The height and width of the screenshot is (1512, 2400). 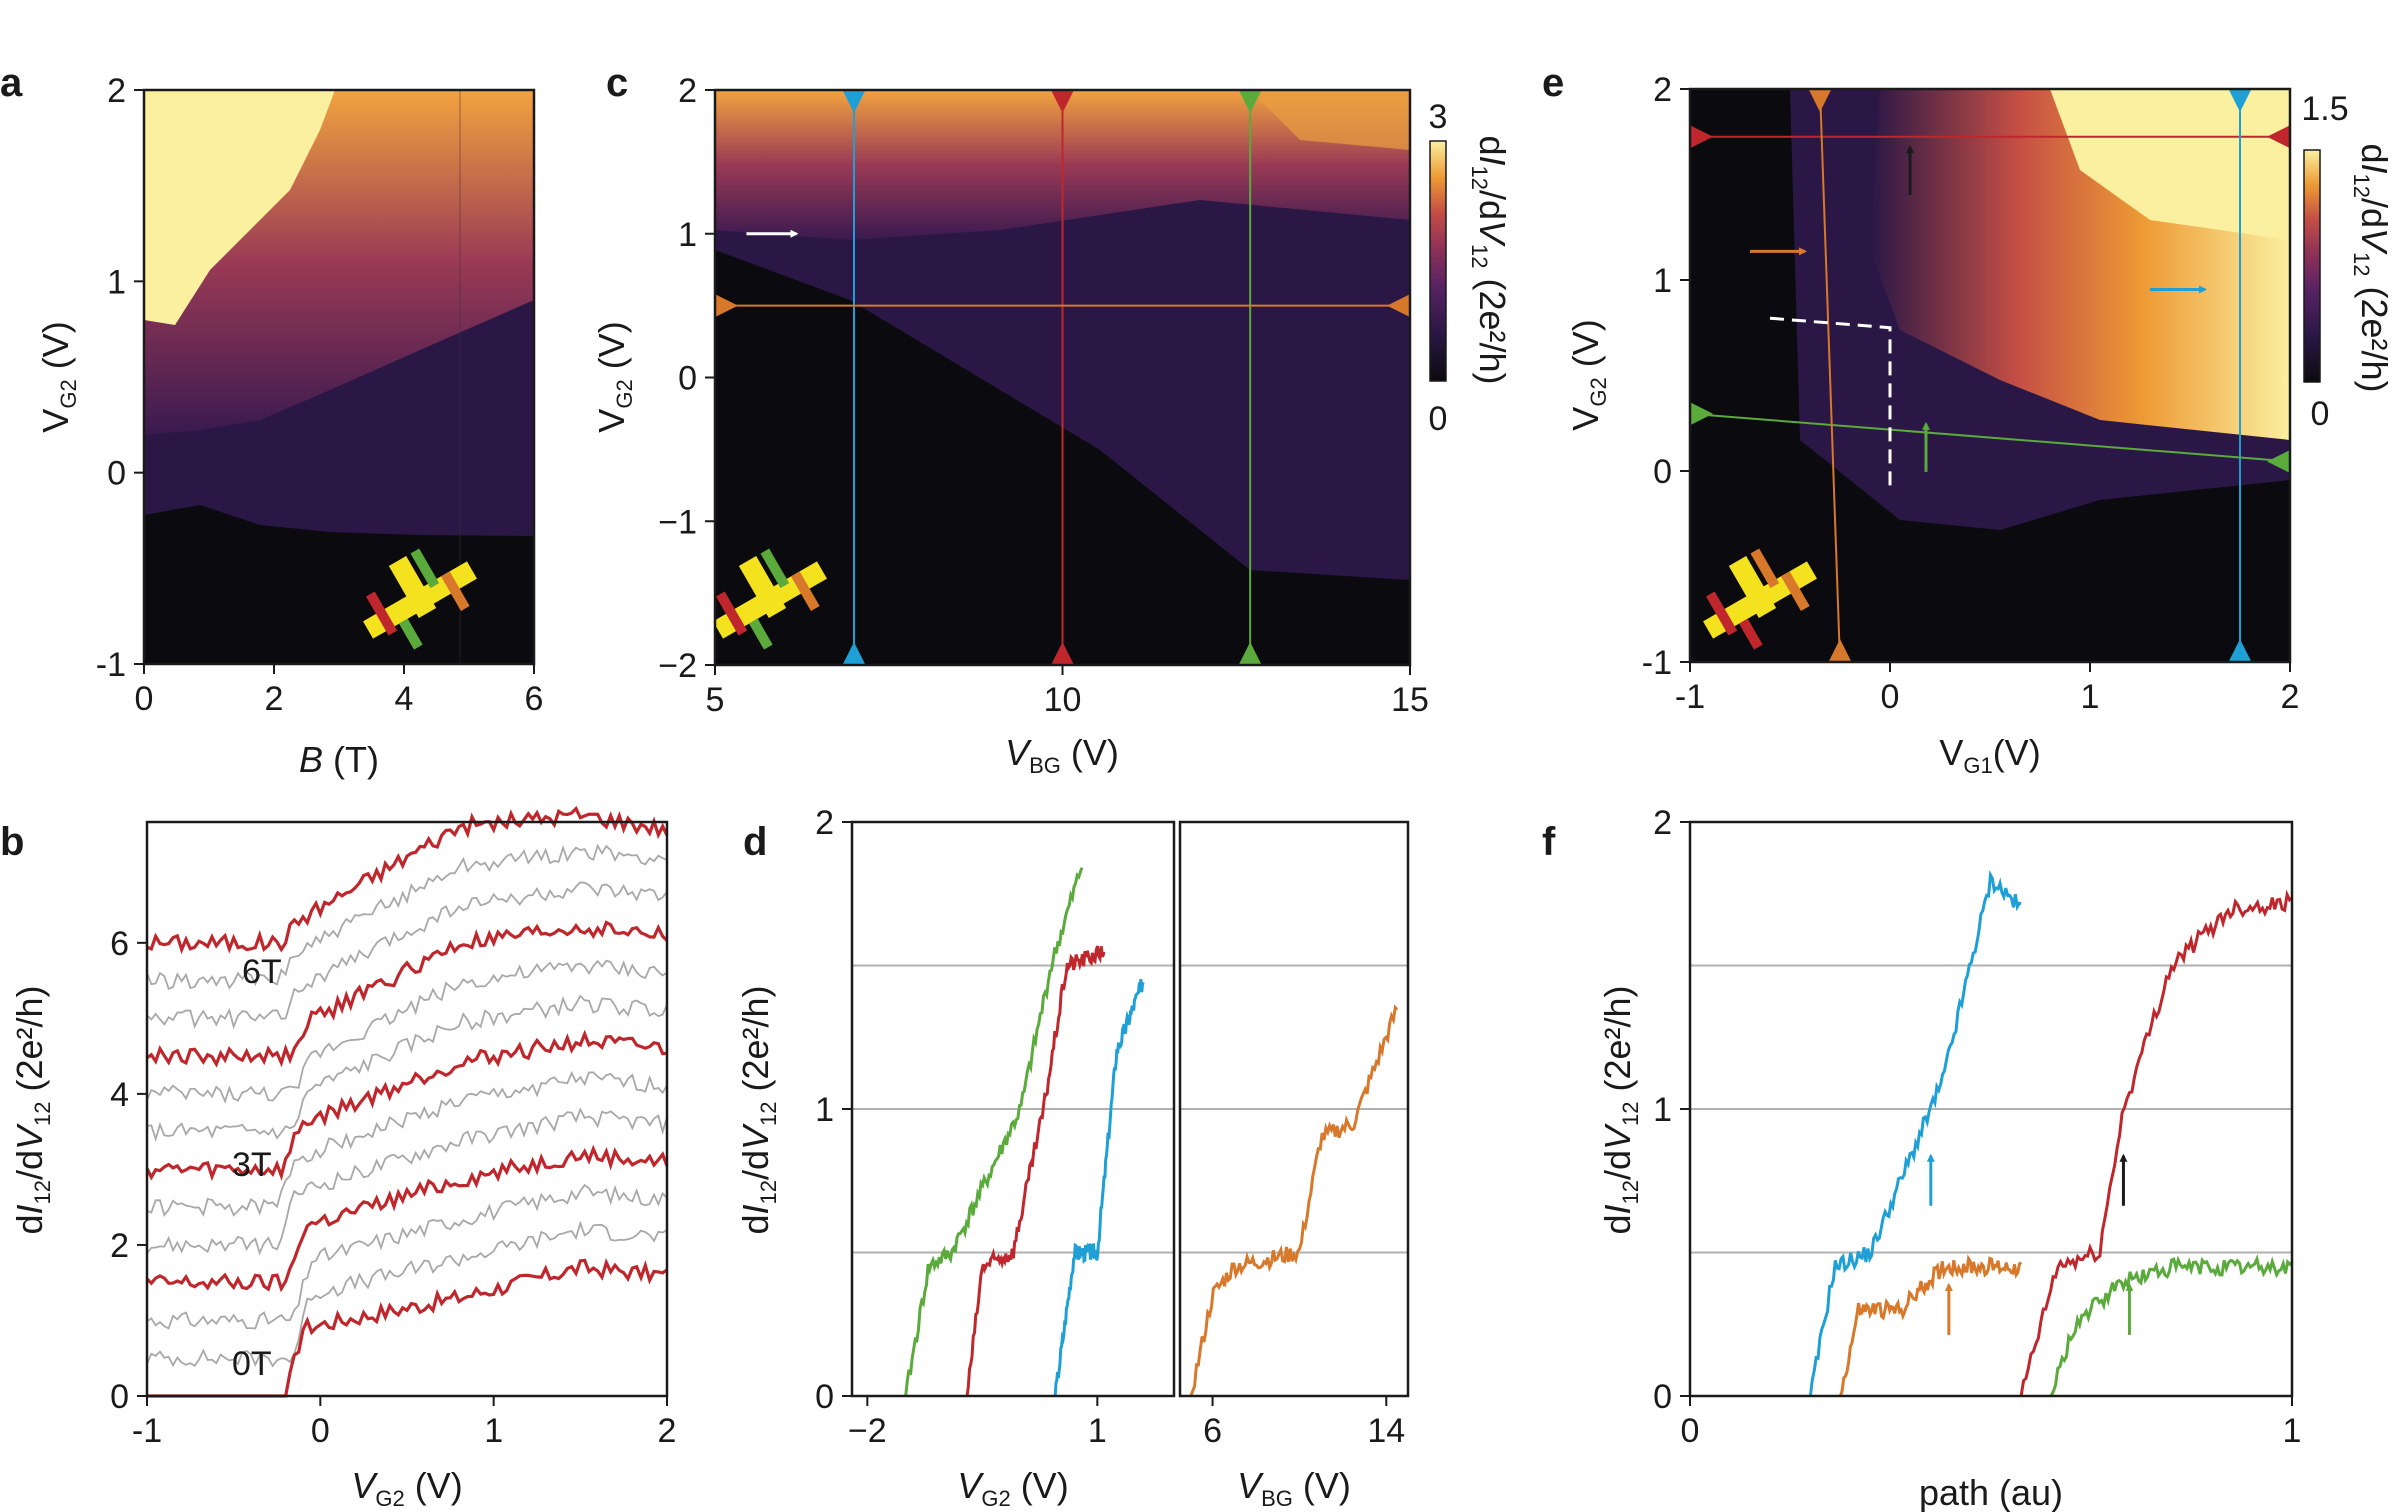 I want to click on panel-d2-frame, so click(x=1294, y=1109).